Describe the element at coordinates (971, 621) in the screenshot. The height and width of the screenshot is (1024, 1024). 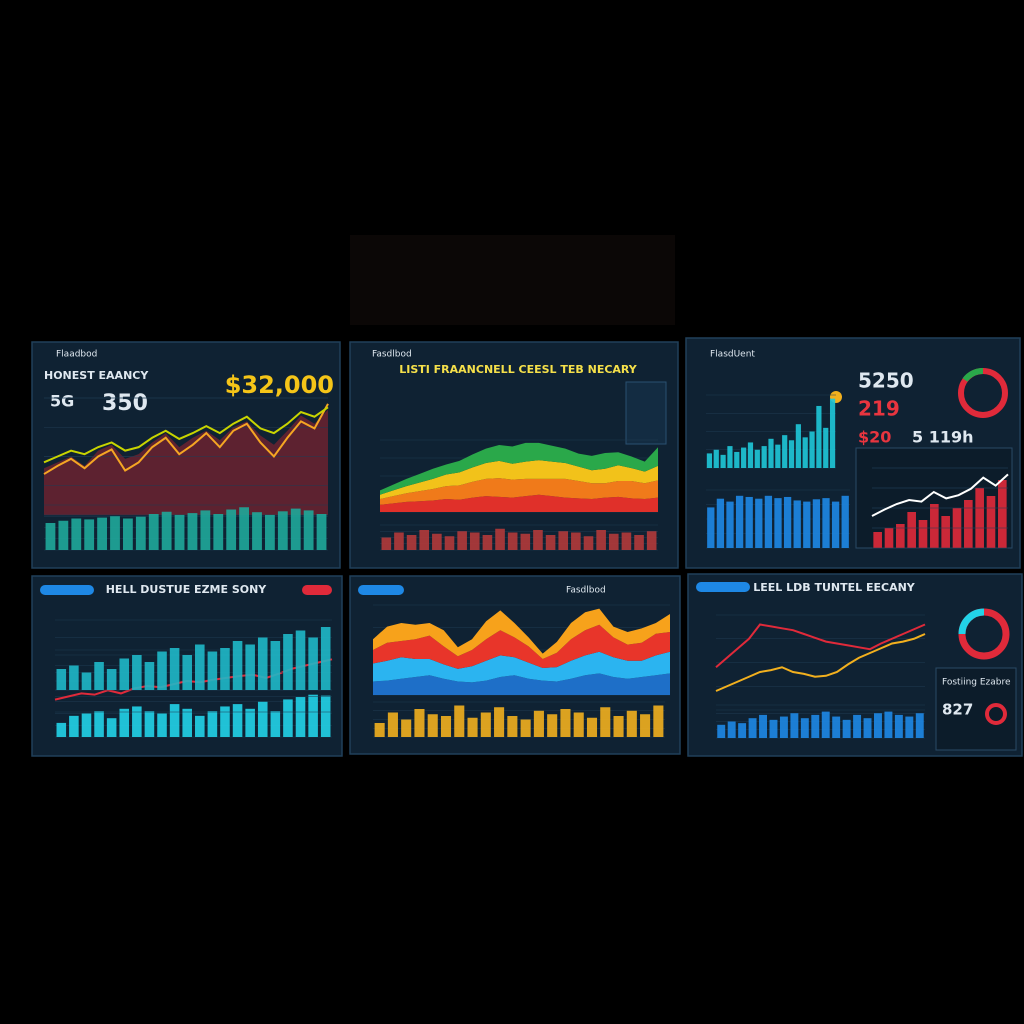
I see `gauge-arc` at that location.